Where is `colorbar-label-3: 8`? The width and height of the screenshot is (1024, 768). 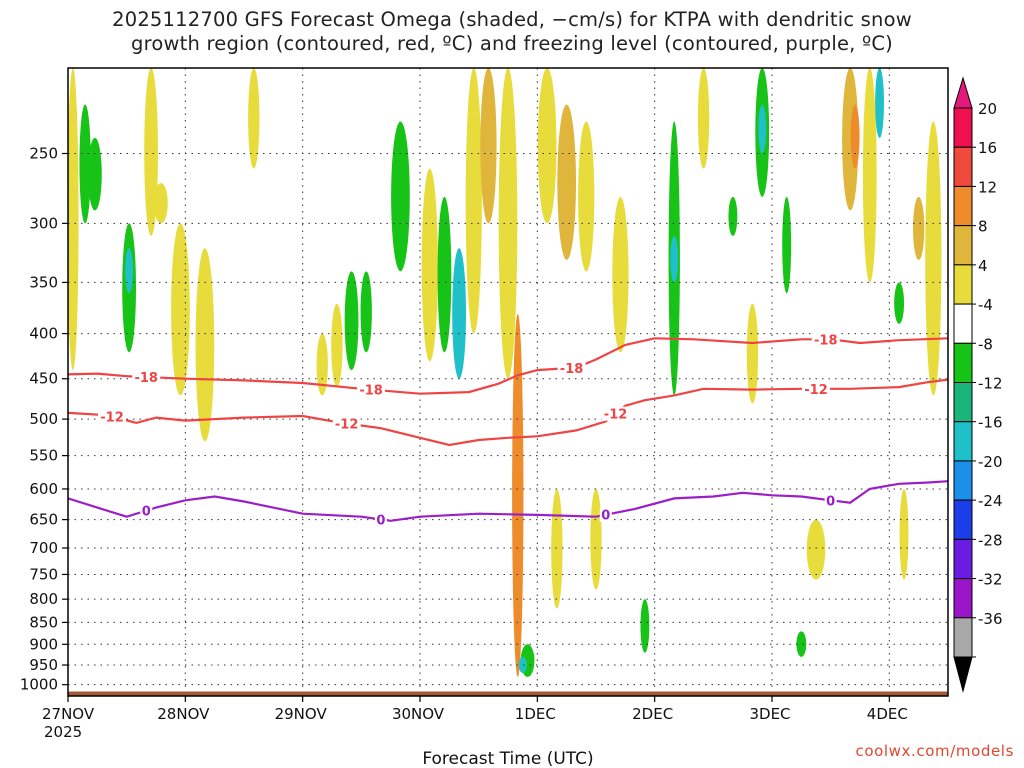
colorbar-label-3: 8 is located at coordinates (983, 227).